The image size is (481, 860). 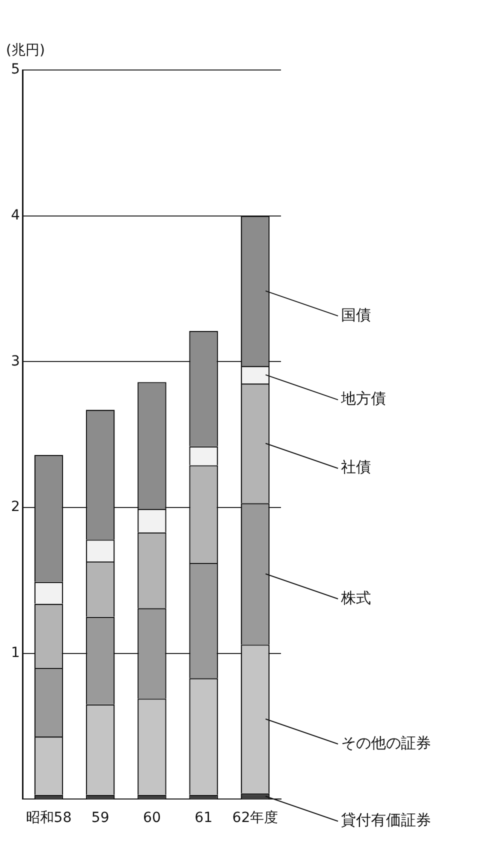 I want to click on x-tick-label: 60, so click(x=152, y=818).